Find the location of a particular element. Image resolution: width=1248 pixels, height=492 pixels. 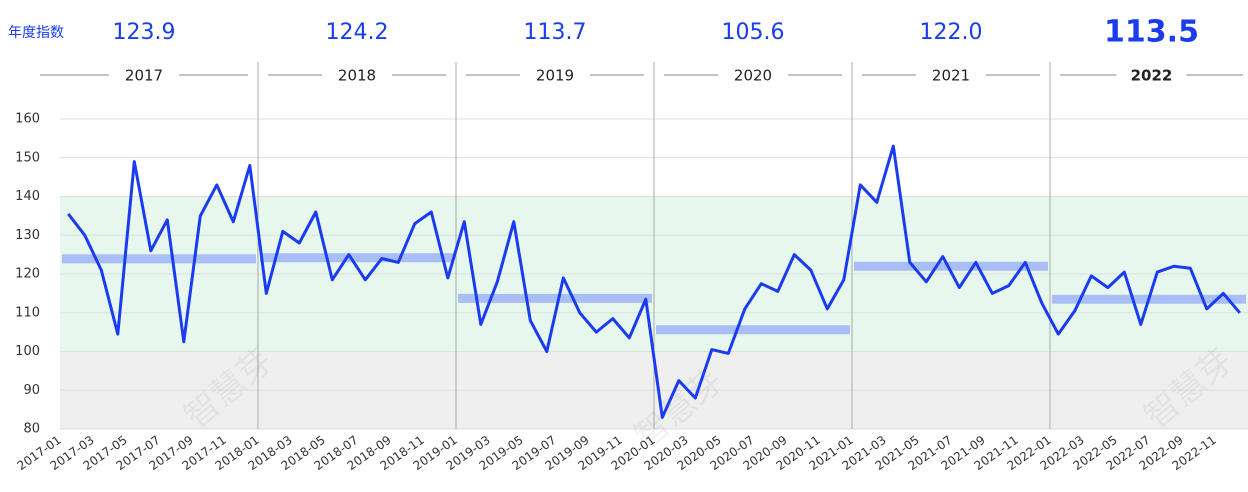

annual-value: 113.5 is located at coordinates (1151, 32).